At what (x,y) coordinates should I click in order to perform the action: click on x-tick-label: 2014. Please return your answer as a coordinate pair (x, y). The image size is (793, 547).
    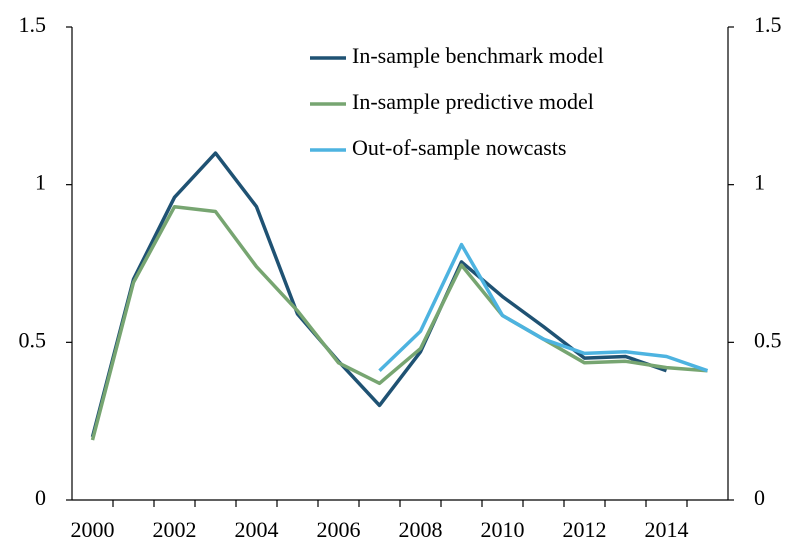
    Looking at the image, I should click on (667, 529).